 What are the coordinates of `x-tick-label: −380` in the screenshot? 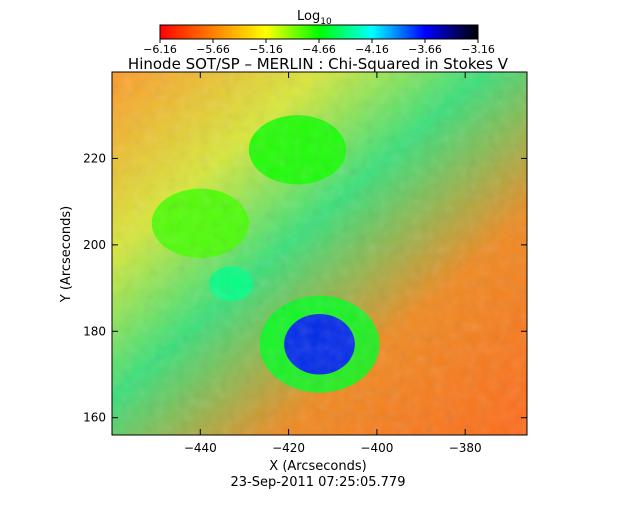 It's located at (465, 448).